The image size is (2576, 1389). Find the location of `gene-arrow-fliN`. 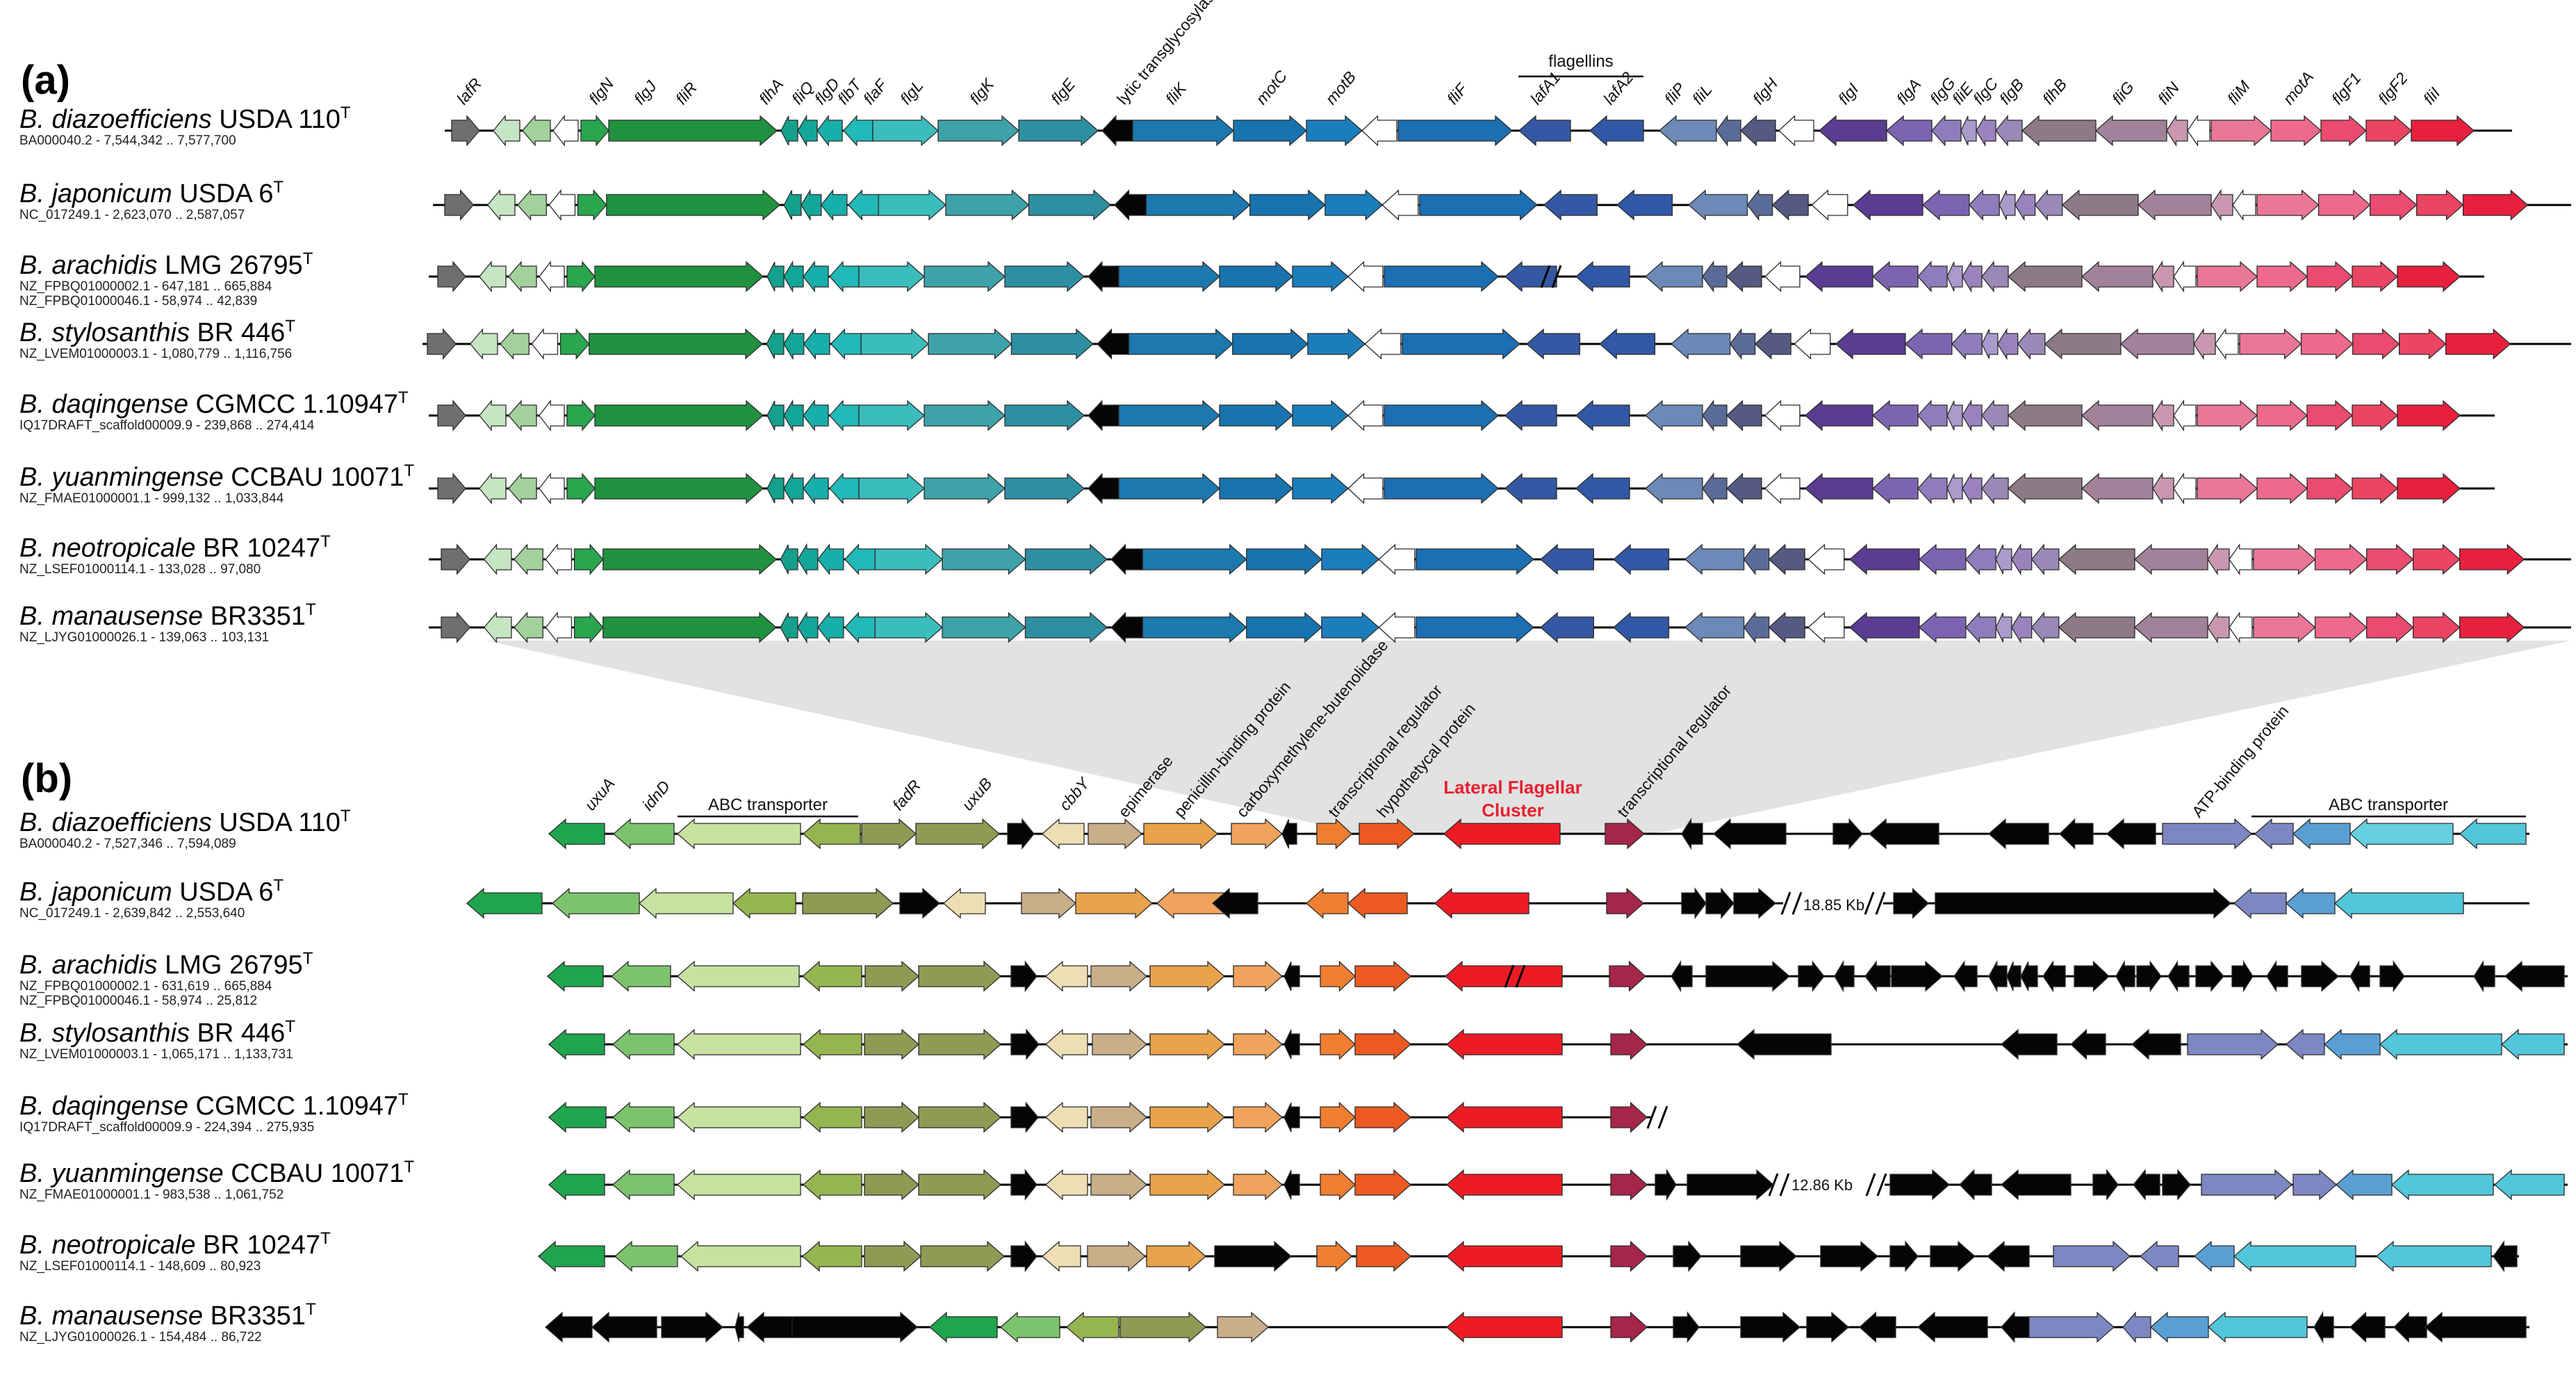

gene-arrow-fliN is located at coordinates (2177, 130).